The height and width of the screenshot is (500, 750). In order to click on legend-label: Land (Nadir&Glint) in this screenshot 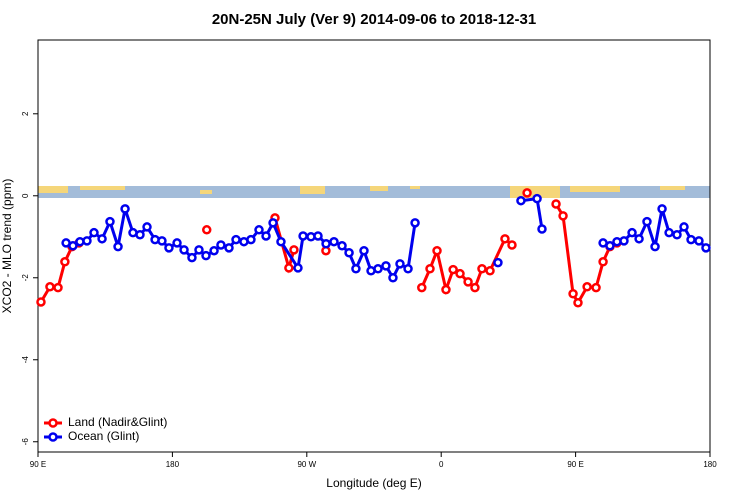, I will do `click(117, 422)`.